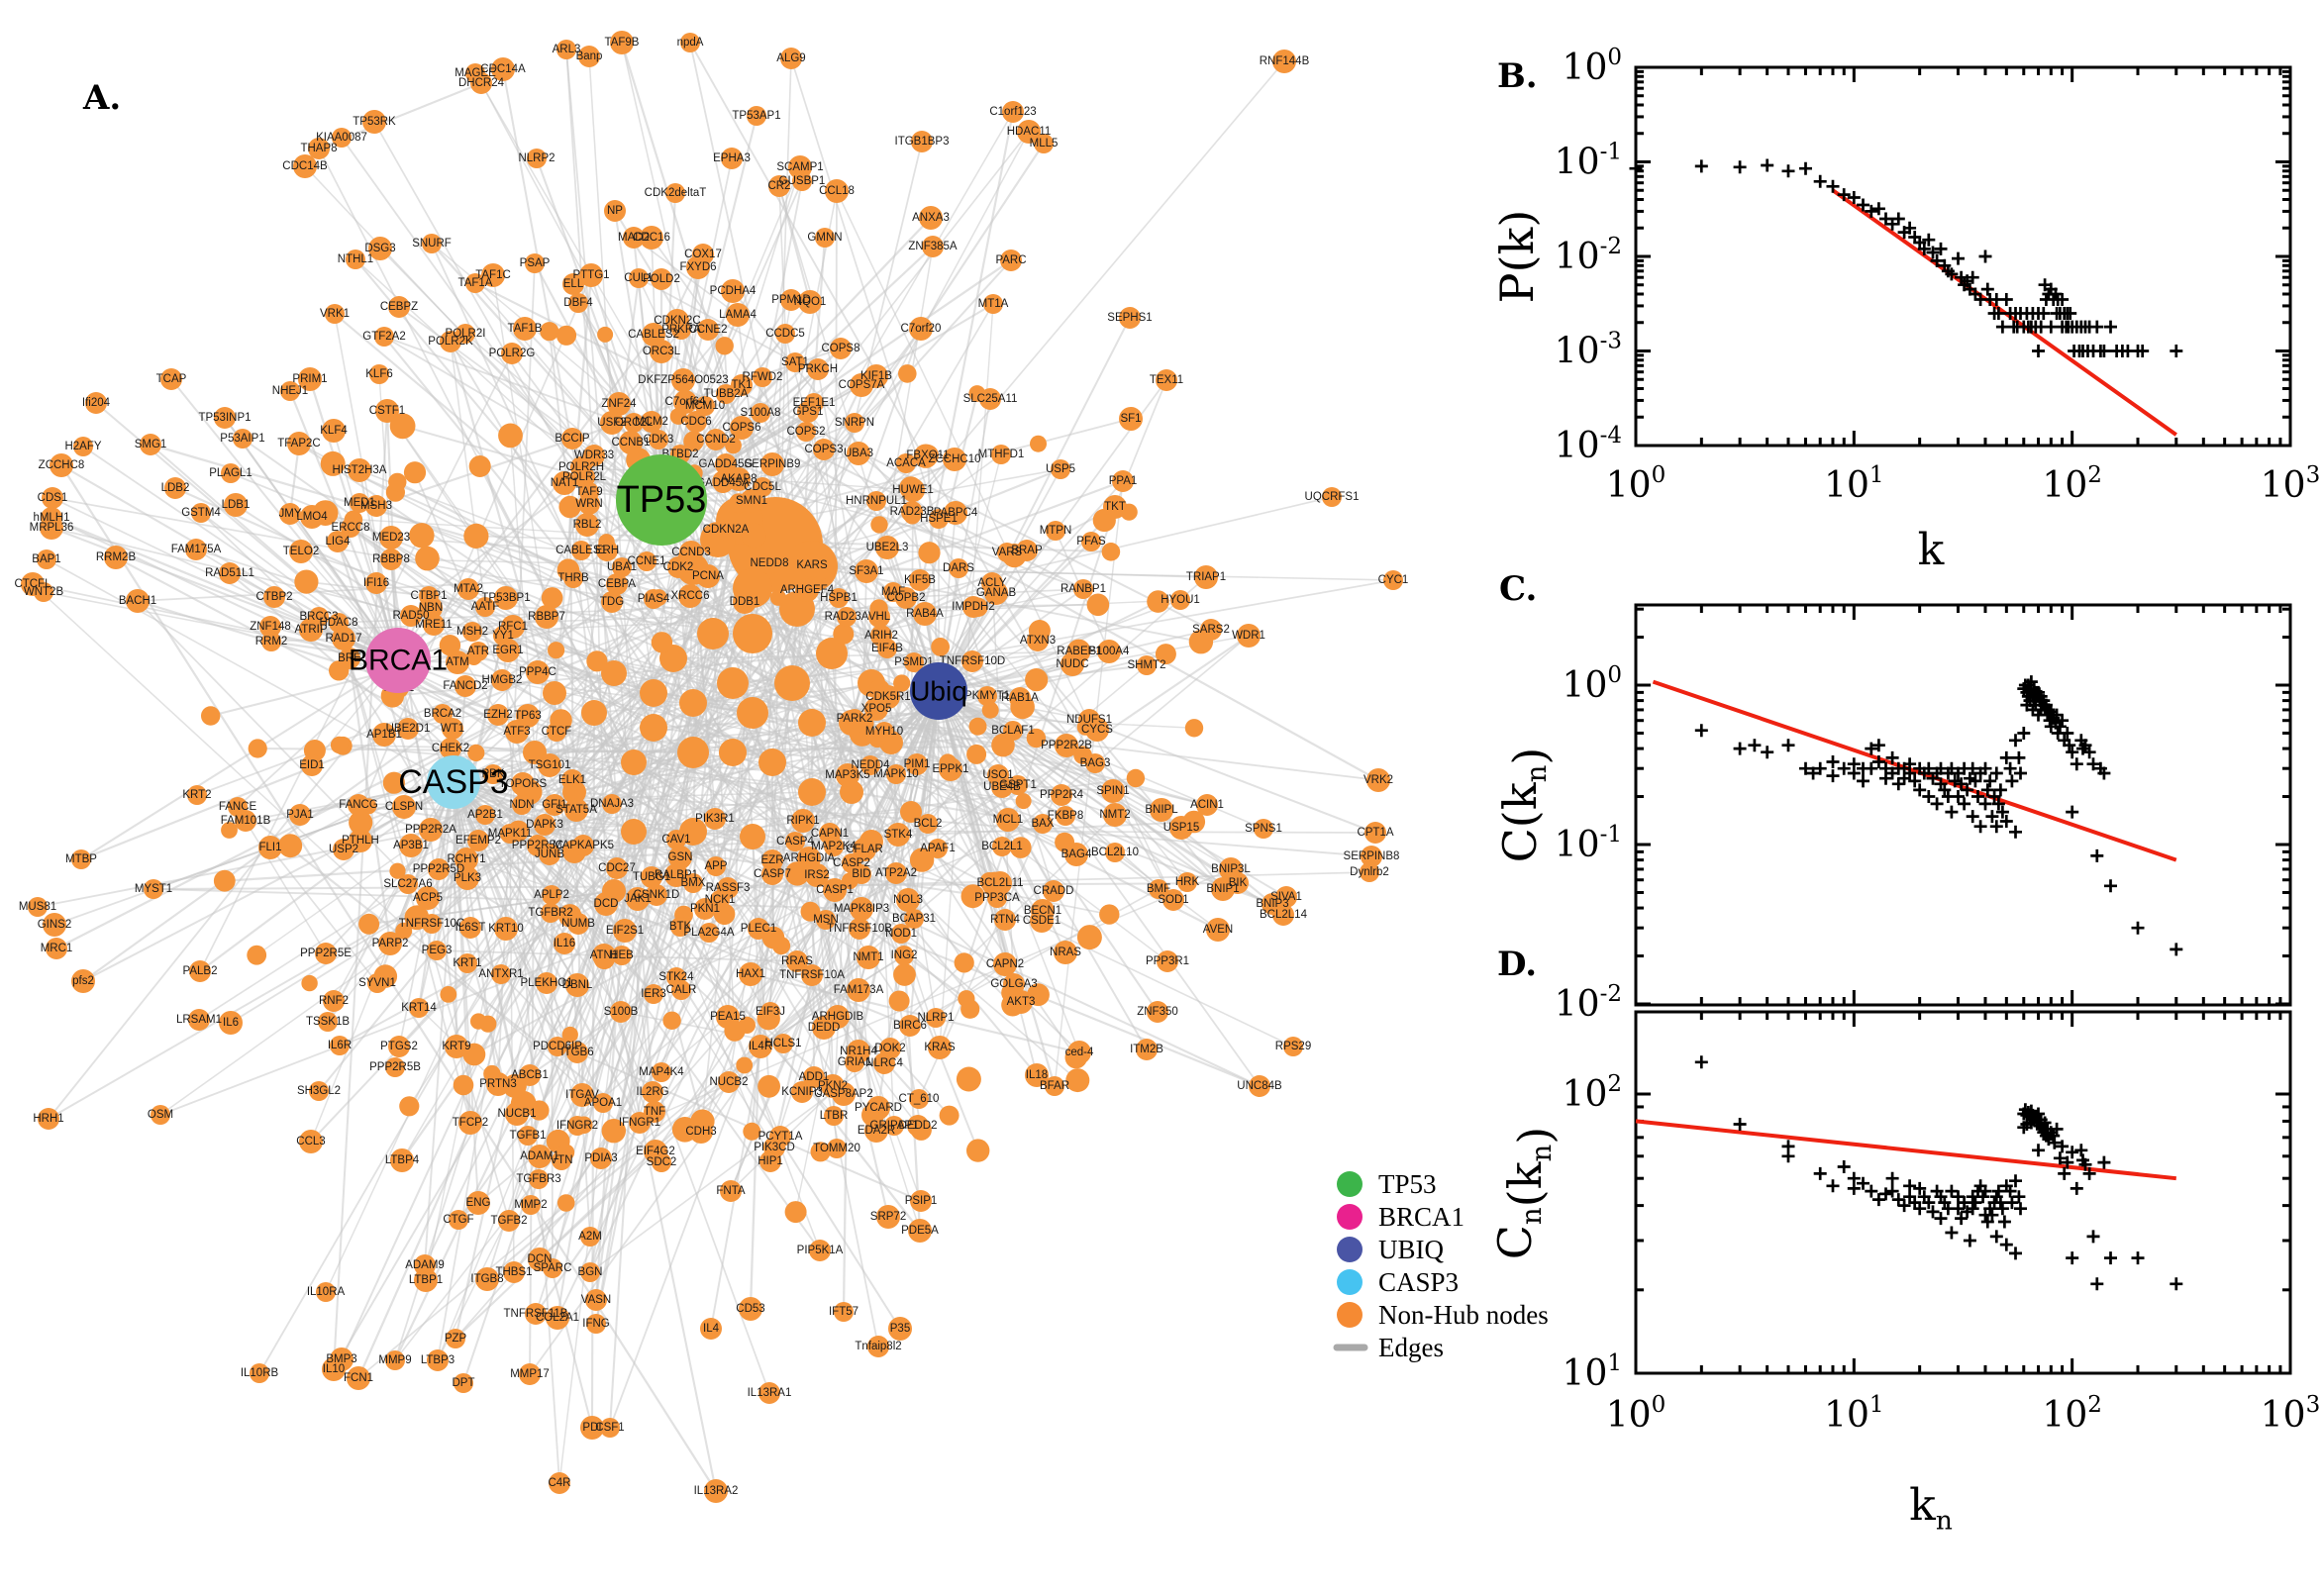 The width and height of the screenshot is (2323, 1596). Describe the element at coordinates (269, 848) in the screenshot. I see `network-node-label: FLI1` at that location.